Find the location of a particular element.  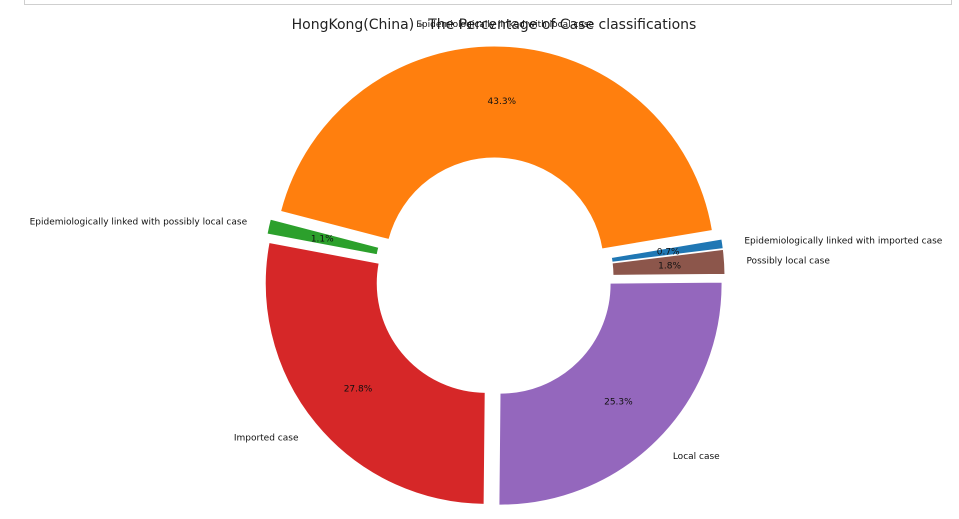

slice-possibly-local-case is located at coordinates (668, 262).